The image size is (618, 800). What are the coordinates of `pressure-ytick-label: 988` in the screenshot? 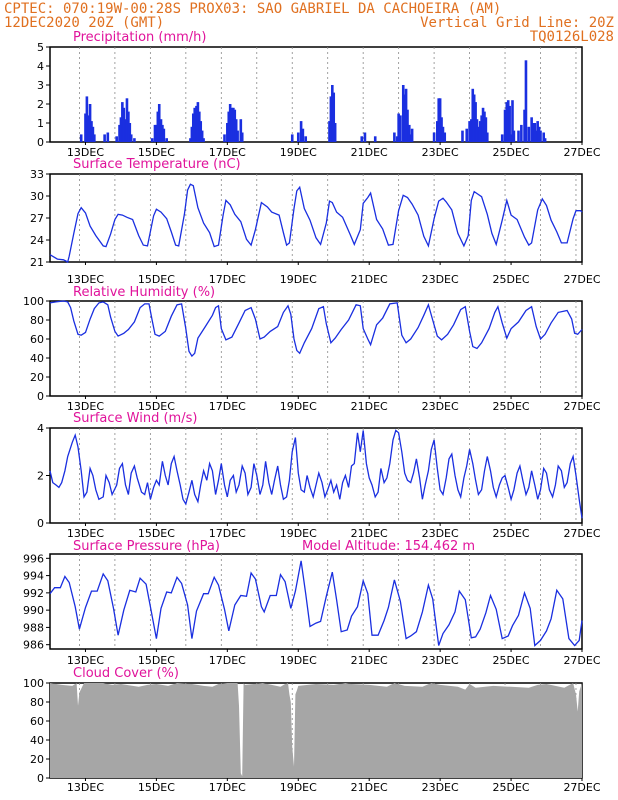 It's located at (33, 627).